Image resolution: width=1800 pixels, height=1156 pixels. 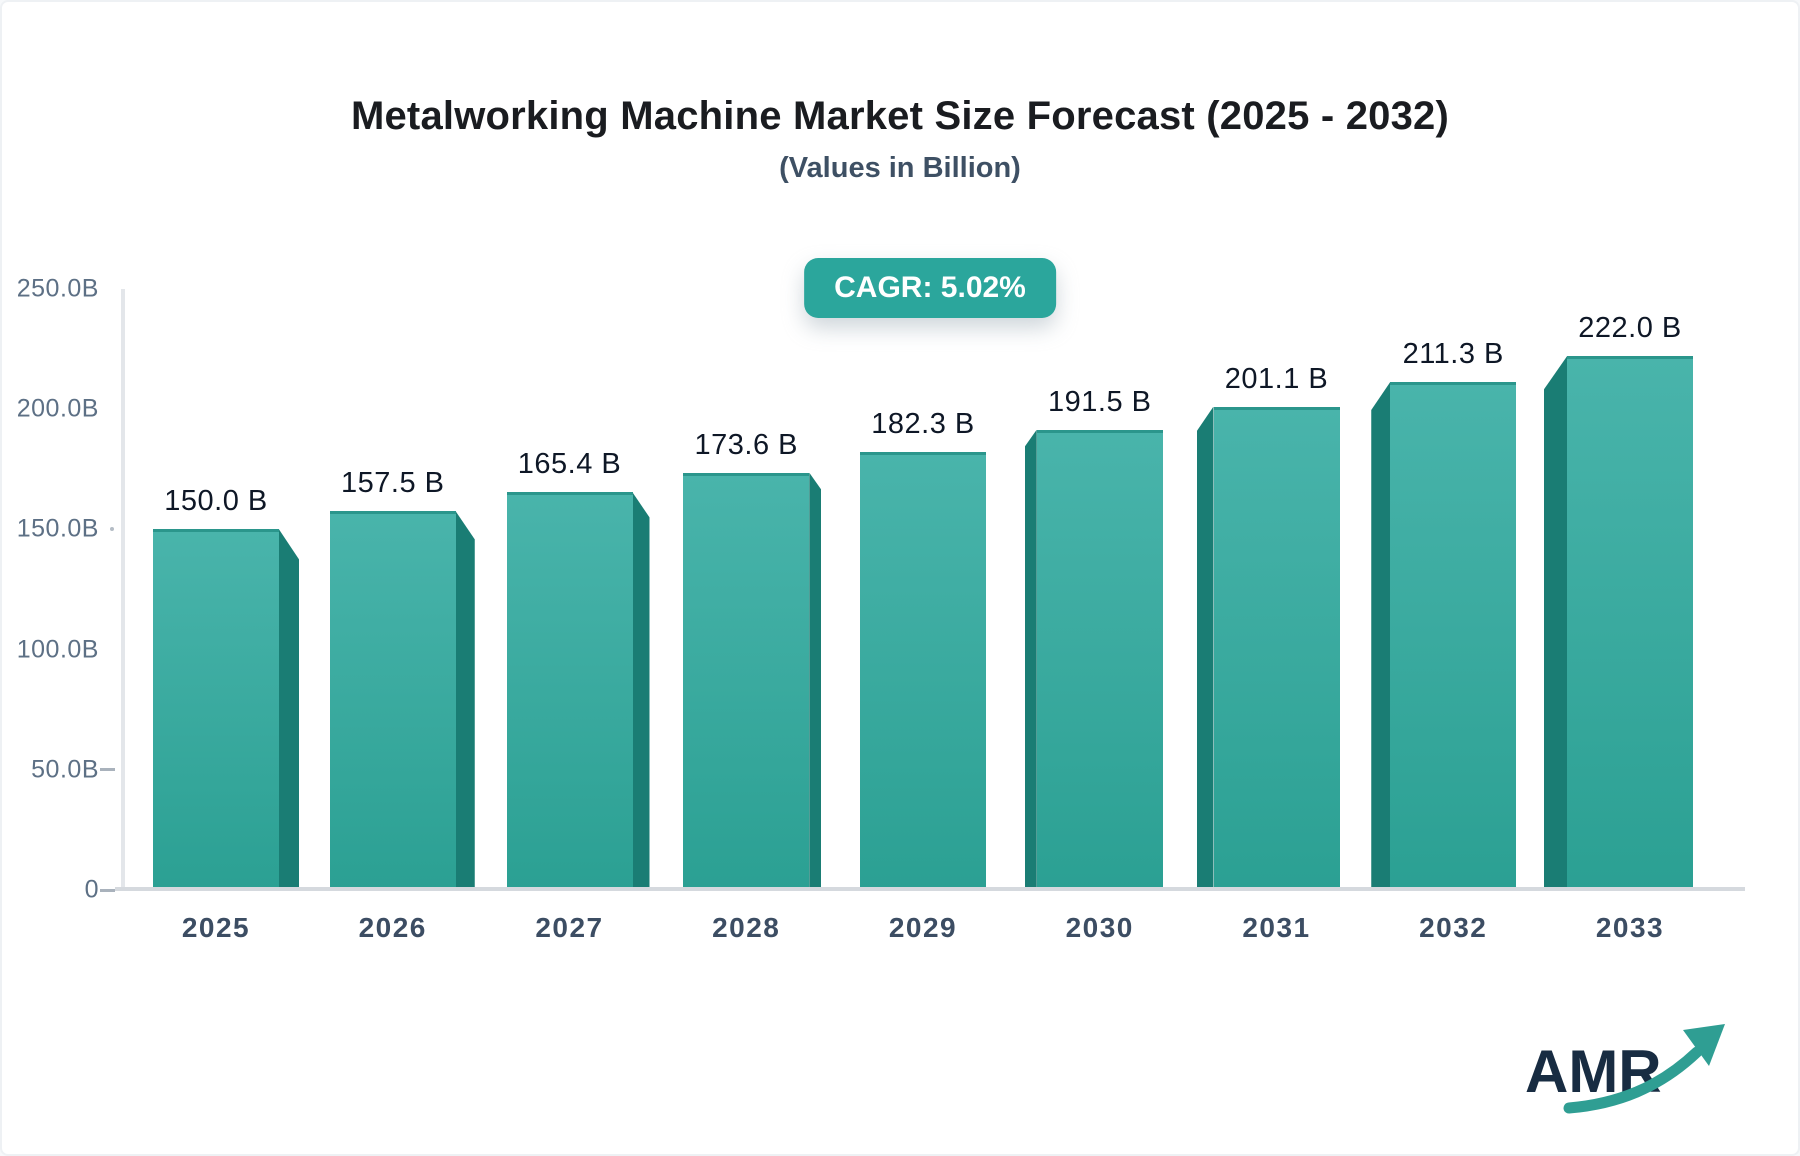 What do you see at coordinates (930, 288) in the screenshot?
I see `cagr-badge: CAGR: 5.02%` at bounding box center [930, 288].